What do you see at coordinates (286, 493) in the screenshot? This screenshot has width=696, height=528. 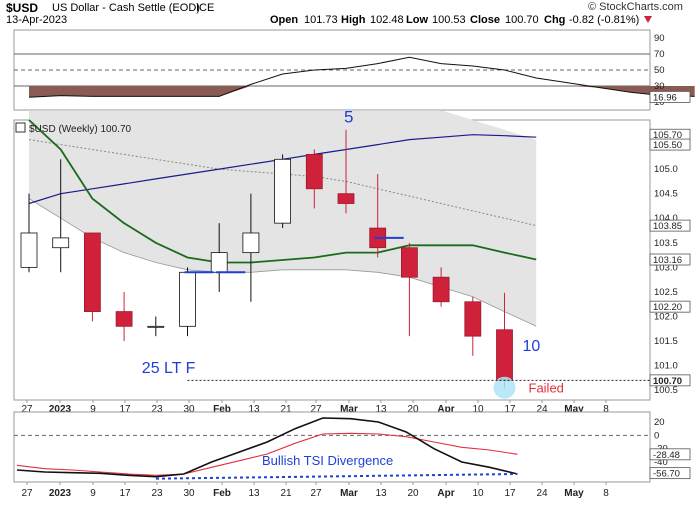 I see `x-axis-label-bottom: 21` at bounding box center [286, 493].